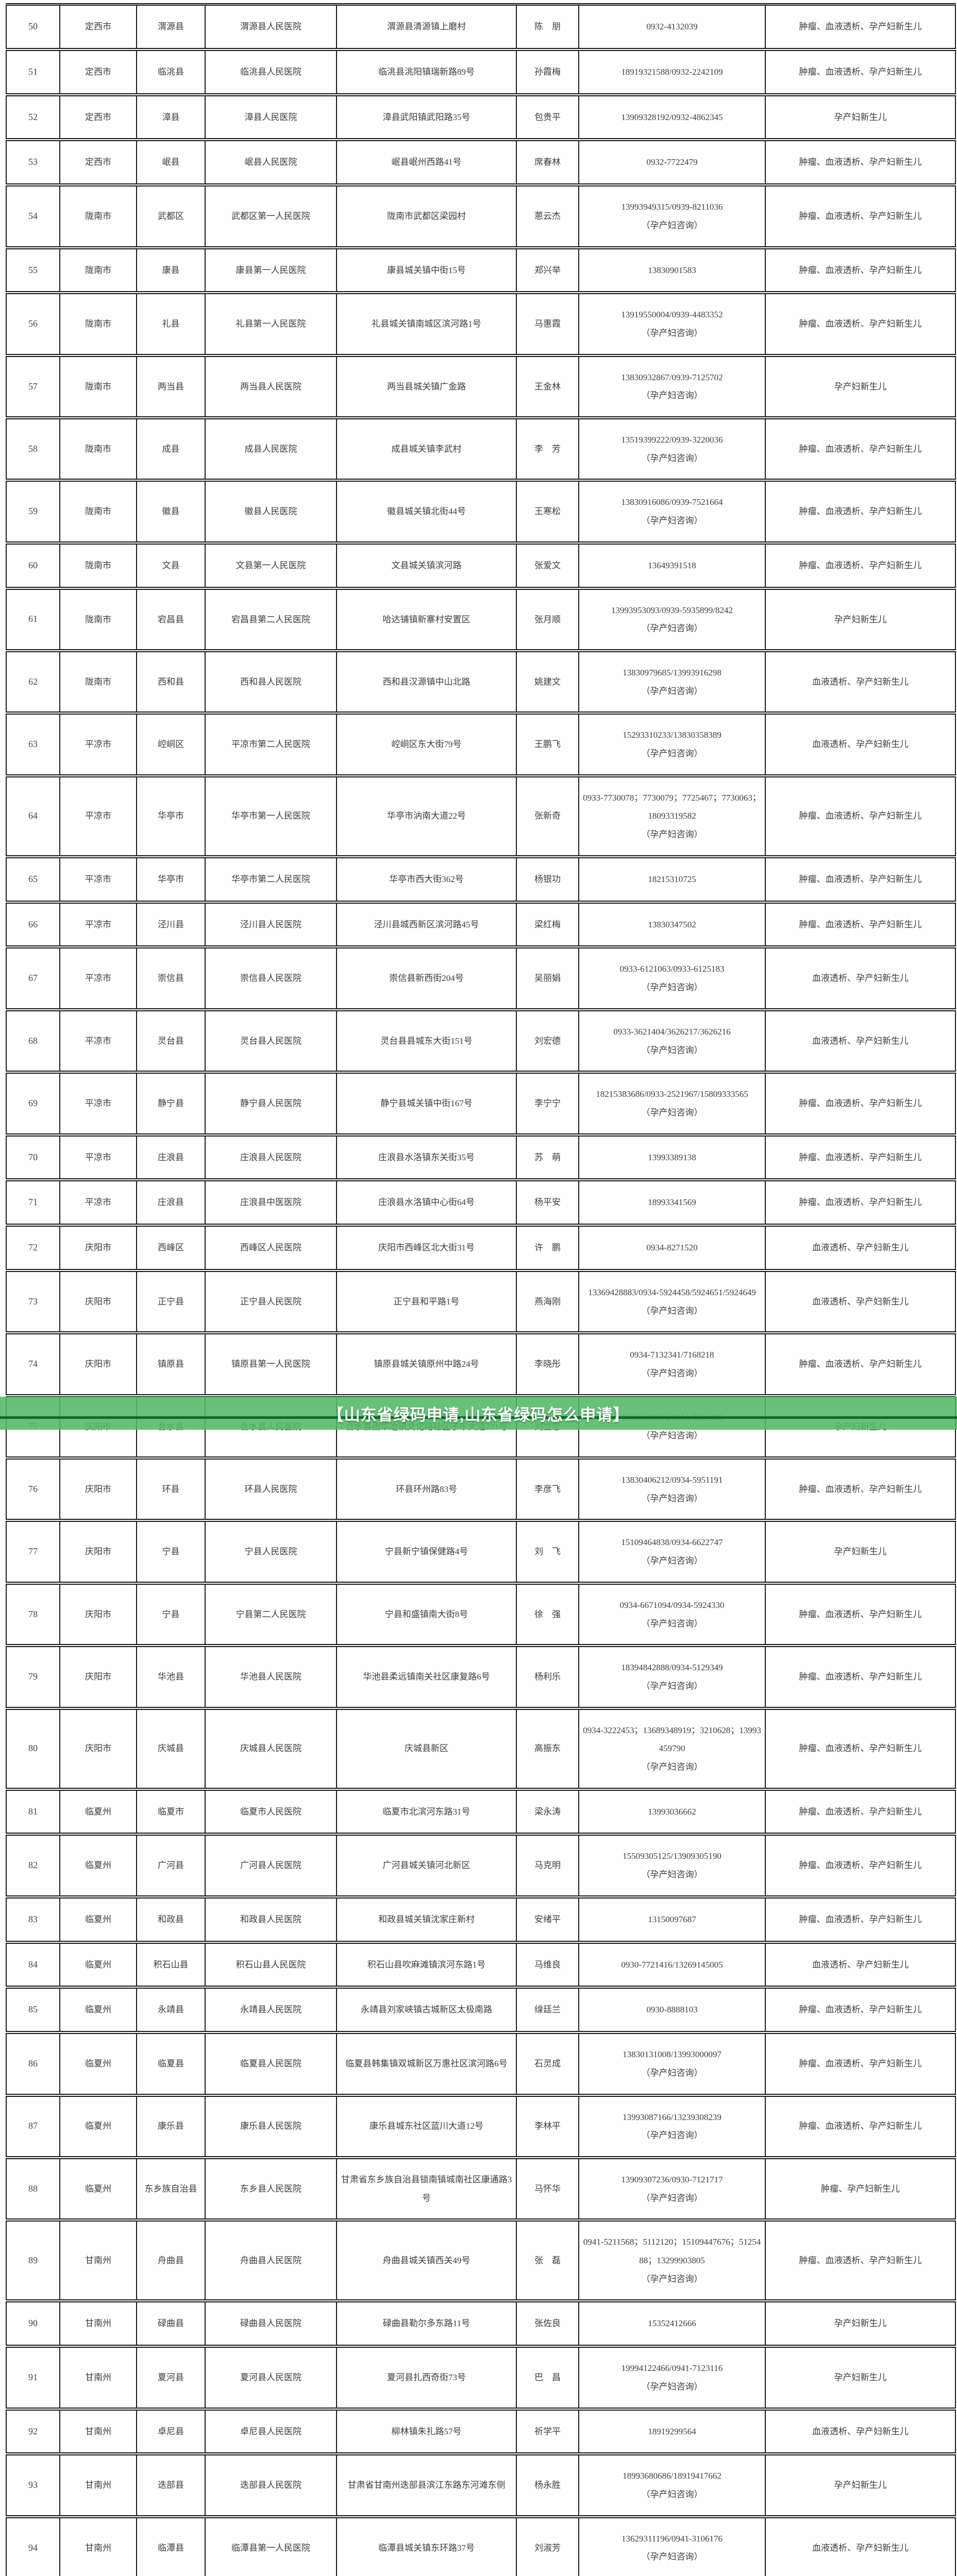 The height and width of the screenshot is (2576, 957). What do you see at coordinates (426, 567) in the screenshot?
I see `cell-address: 文县城关镇滨河路` at bounding box center [426, 567].